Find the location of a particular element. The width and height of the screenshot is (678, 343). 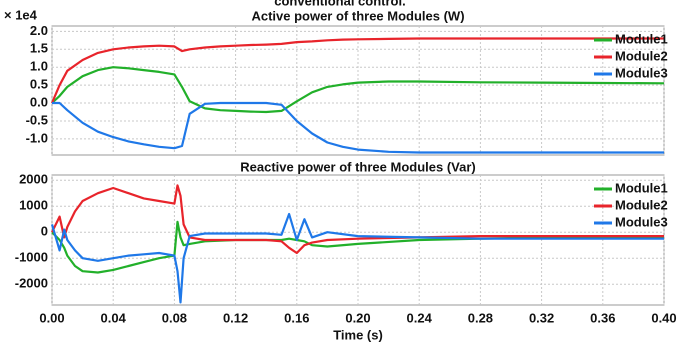

x-tick-label: 0.08 is located at coordinates (174, 317).